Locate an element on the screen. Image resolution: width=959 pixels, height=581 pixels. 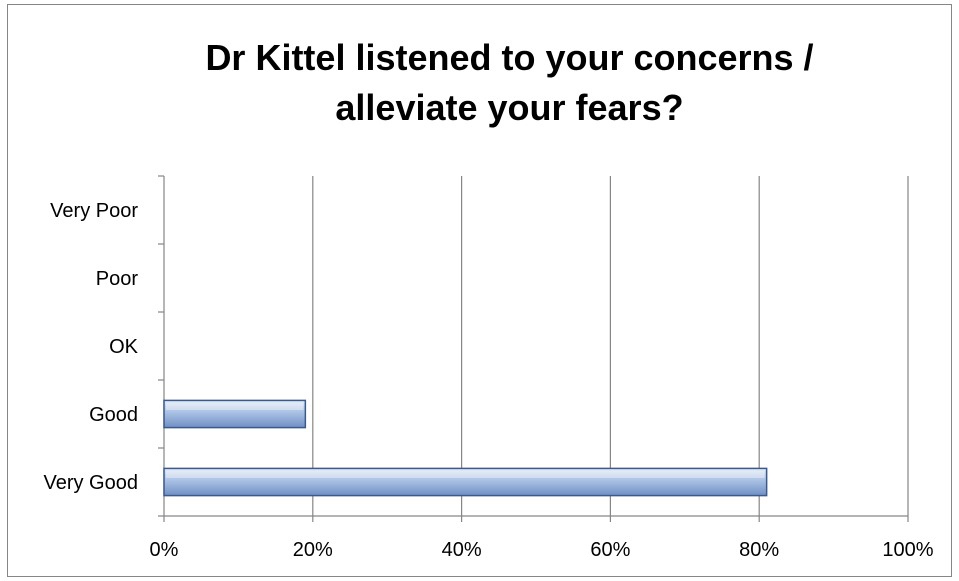
x-tick-label: 60% is located at coordinates (610, 550).